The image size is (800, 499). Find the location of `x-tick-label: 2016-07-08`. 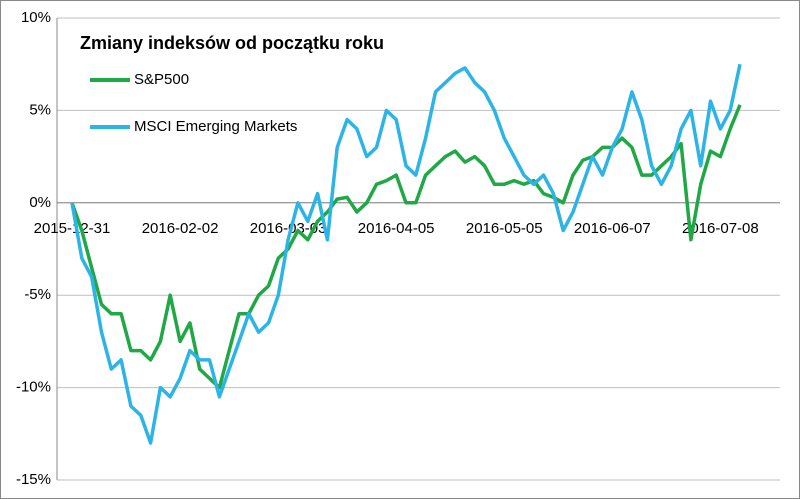

x-tick-label: 2016-07-08 is located at coordinates (720, 228).